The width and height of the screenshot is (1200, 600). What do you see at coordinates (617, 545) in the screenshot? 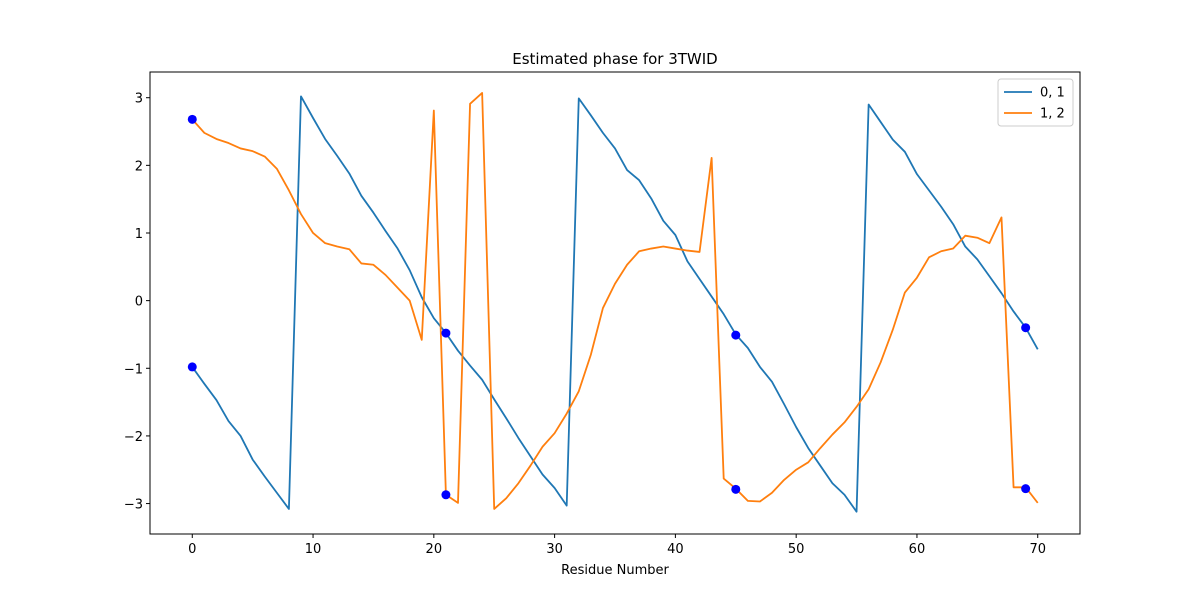
I see `x-axis-ticks: 0 10 20 30 40 50 60 70` at bounding box center [617, 545].